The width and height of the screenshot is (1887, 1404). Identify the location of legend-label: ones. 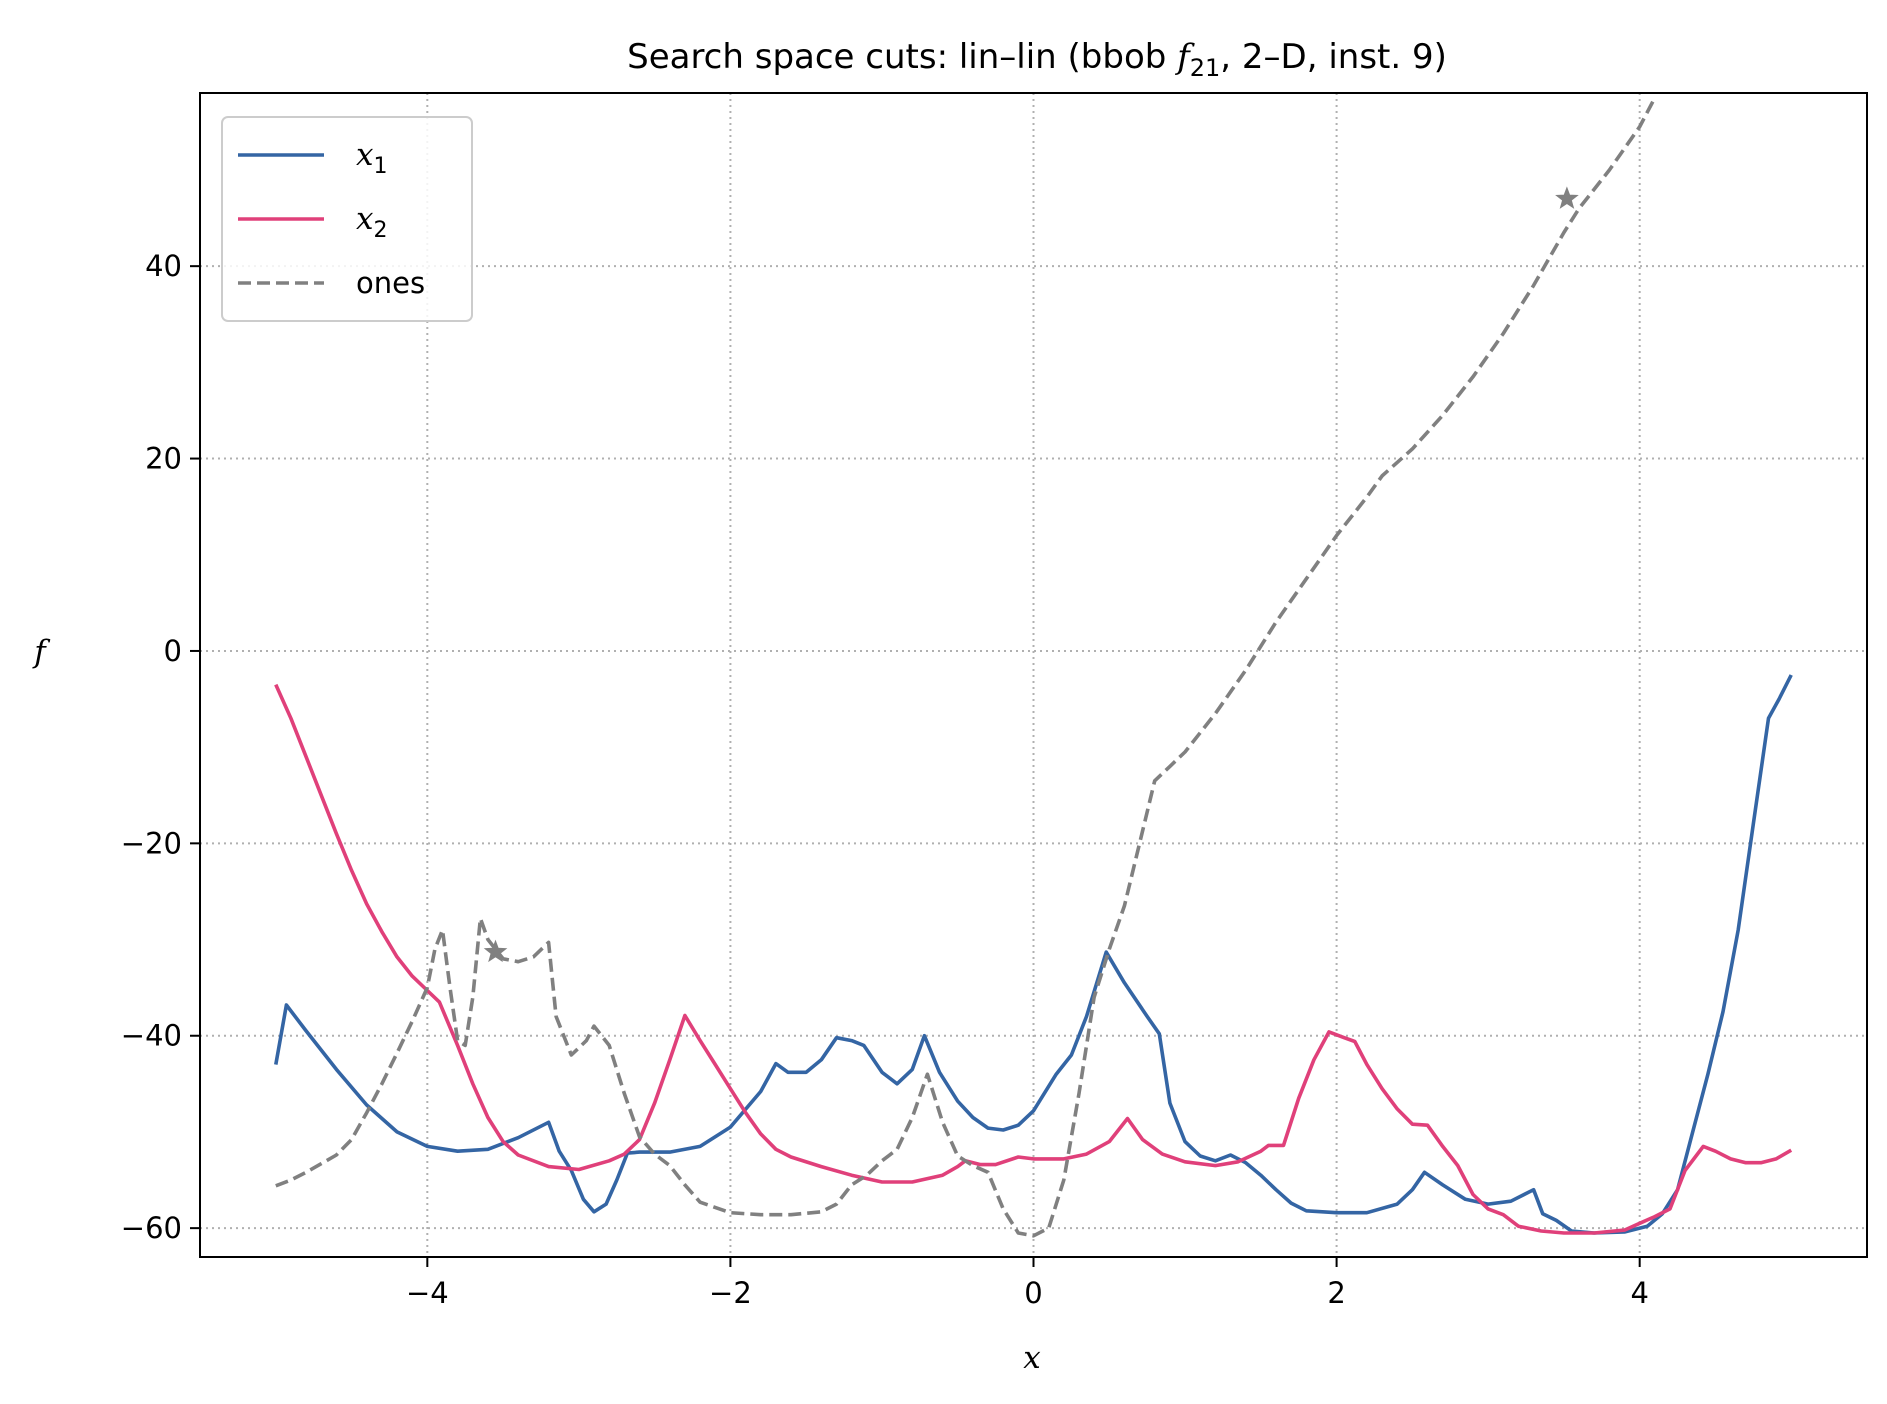
(390, 283).